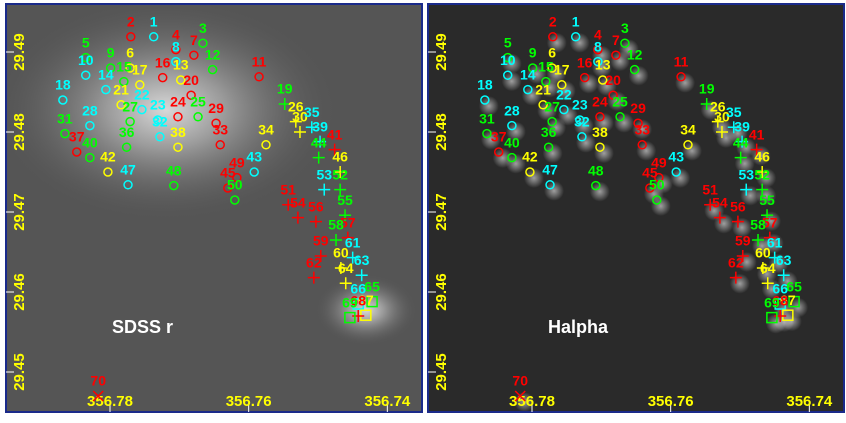 The height and width of the screenshot is (423, 846). What do you see at coordinates (688, 130) in the screenshot?
I see `region-label: 34` at bounding box center [688, 130].